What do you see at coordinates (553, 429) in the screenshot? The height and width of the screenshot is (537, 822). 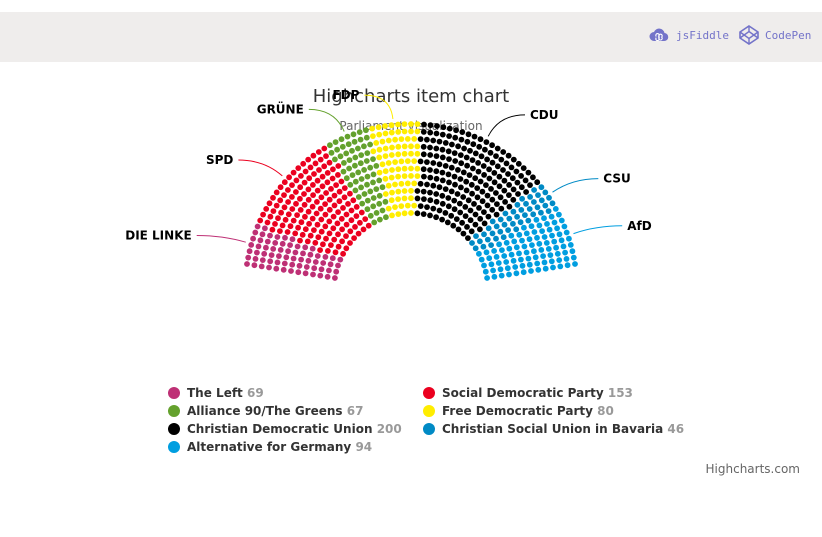 I see `legend-item: Christian Social Union in Bavaria 46` at bounding box center [553, 429].